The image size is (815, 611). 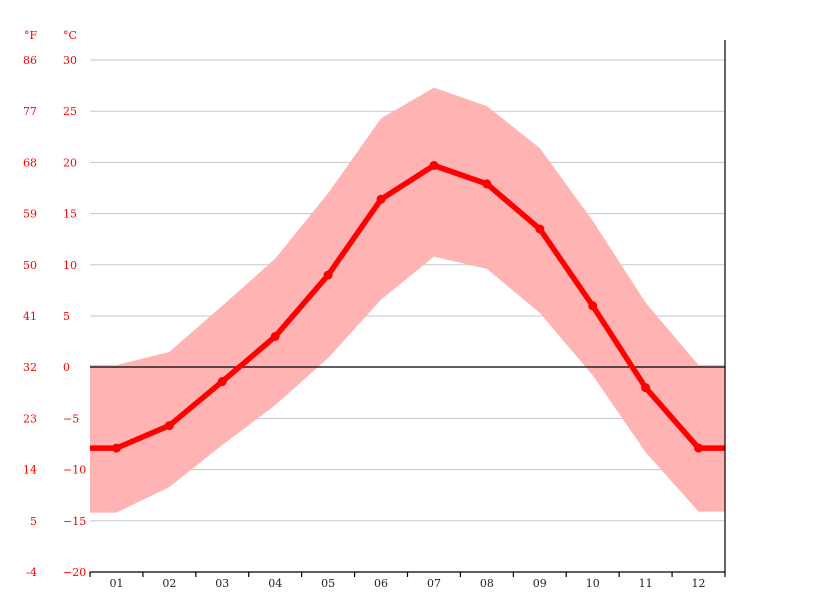 What do you see at coordinates (70, 214) in the screenshot?
I see `y-tick-celsius: 15` at bounding box center [70, 214].